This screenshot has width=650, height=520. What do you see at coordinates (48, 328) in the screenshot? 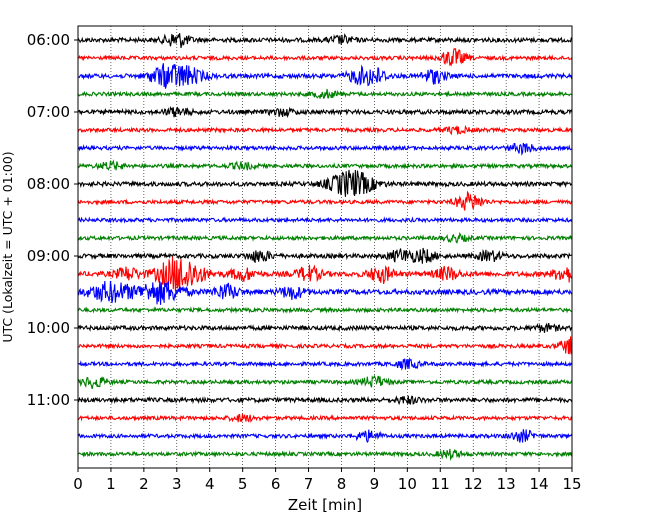
I see `y-tick-label-10:00: 10:00` at bounding box center [48, 328].